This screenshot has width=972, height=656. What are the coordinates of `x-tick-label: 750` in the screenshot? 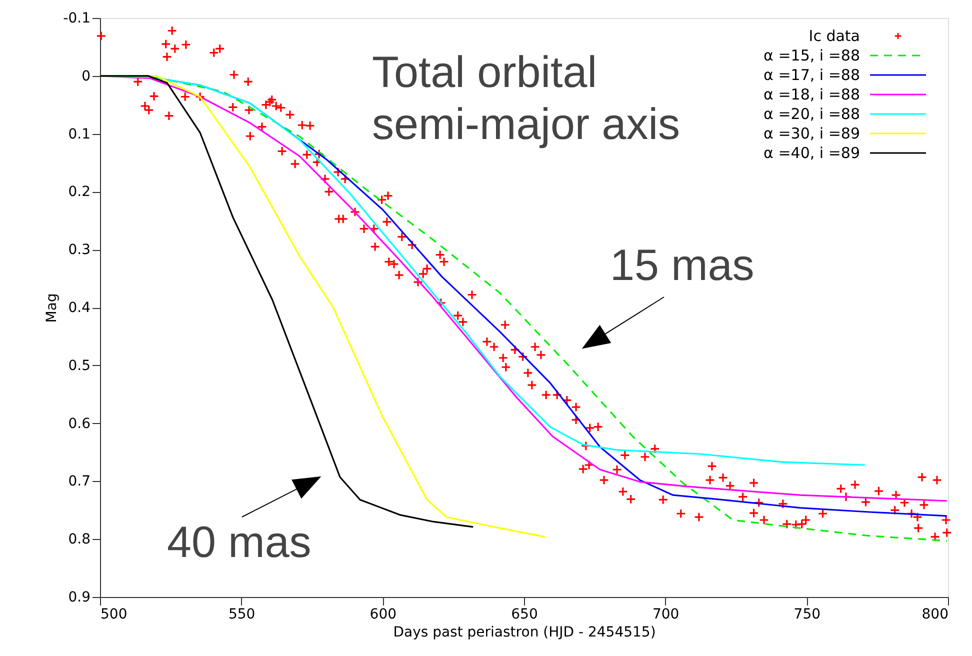 It's located at (807, 614).